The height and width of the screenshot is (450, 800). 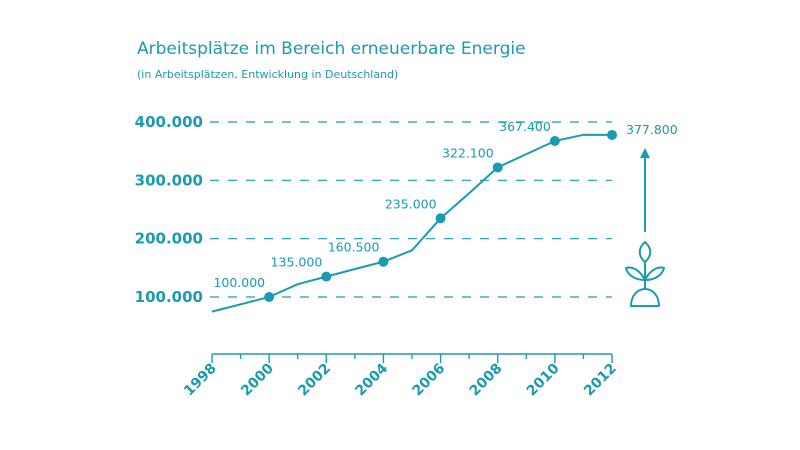 I want to click on up-arrow-icon, so click(x=645, y=190).